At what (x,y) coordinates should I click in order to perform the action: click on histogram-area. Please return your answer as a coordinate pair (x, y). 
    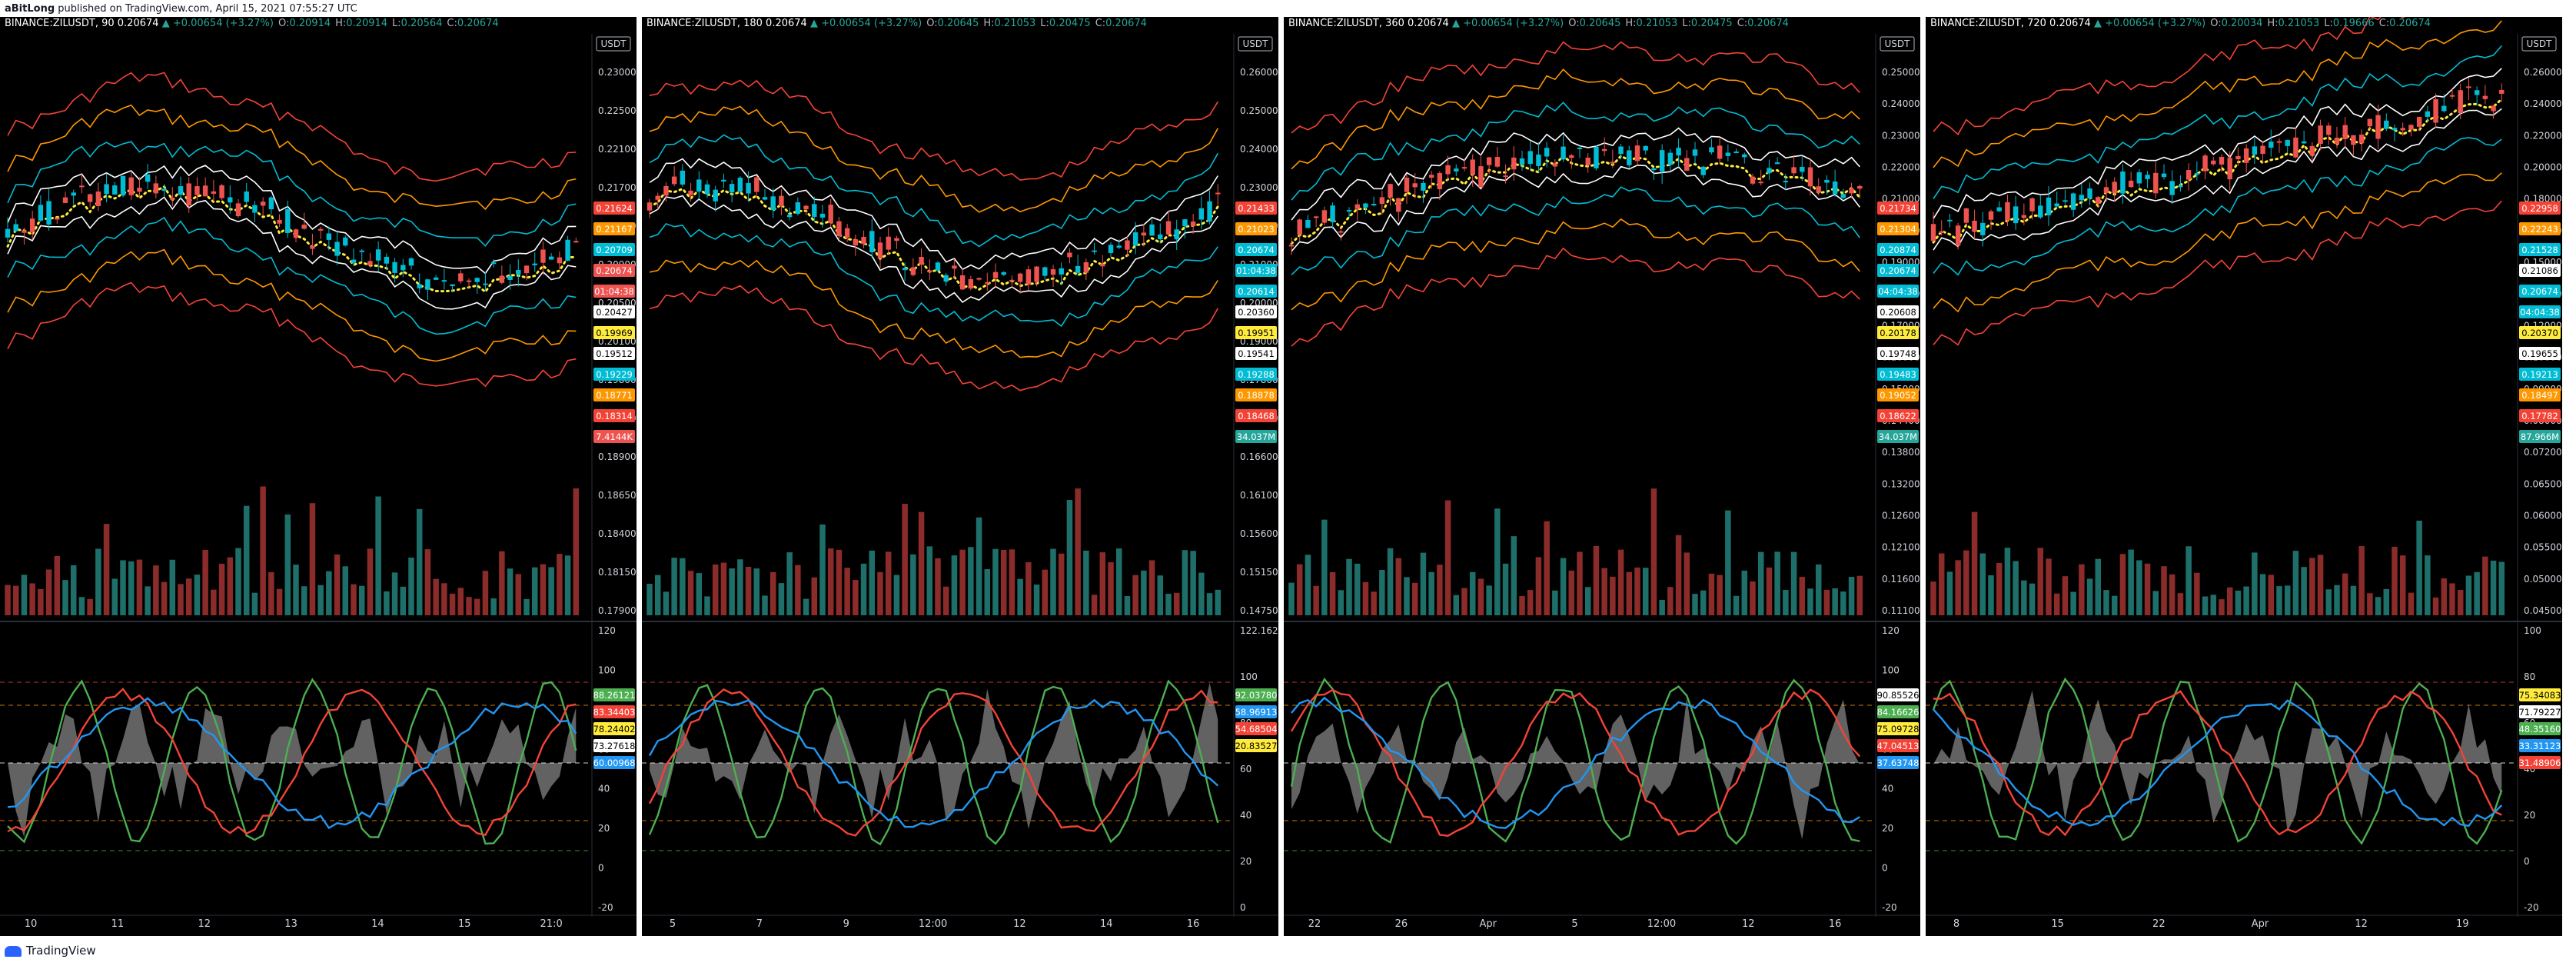
    Looking at the image, I should click on (292, 770).